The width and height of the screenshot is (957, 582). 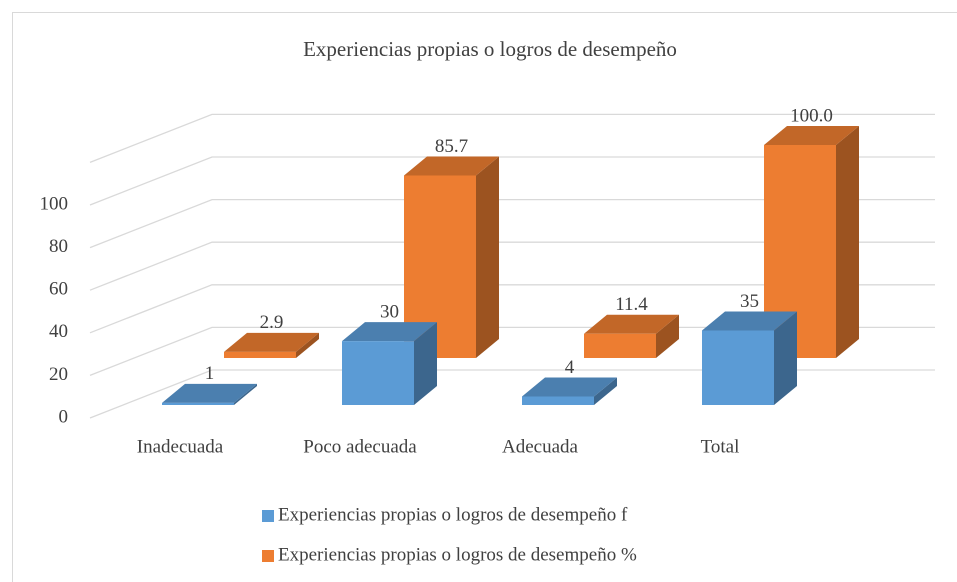 I want to click on y-tick-label: 40, so click(x=58, y=331).